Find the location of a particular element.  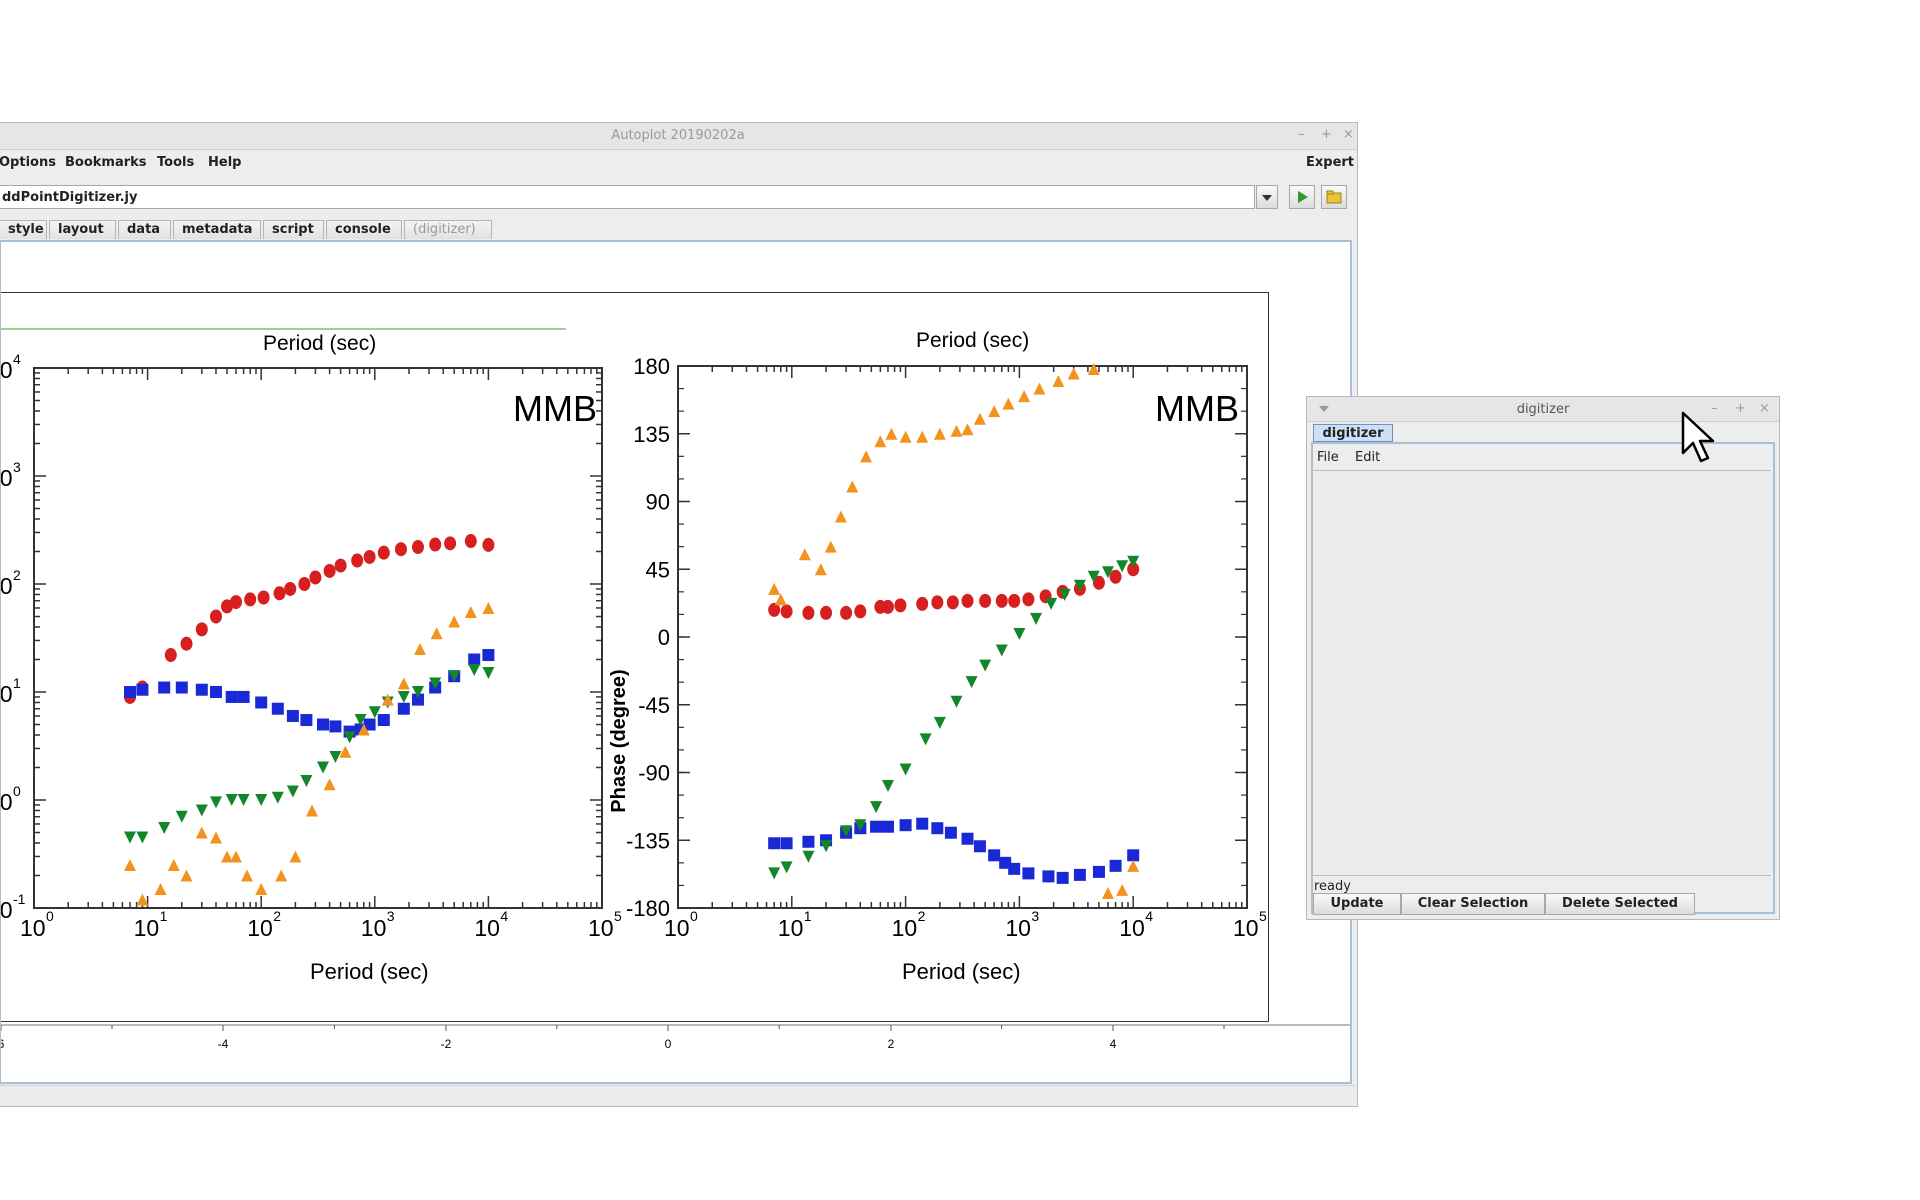

right-xlabel: Period (sec) is located at coordinates (961, 971).